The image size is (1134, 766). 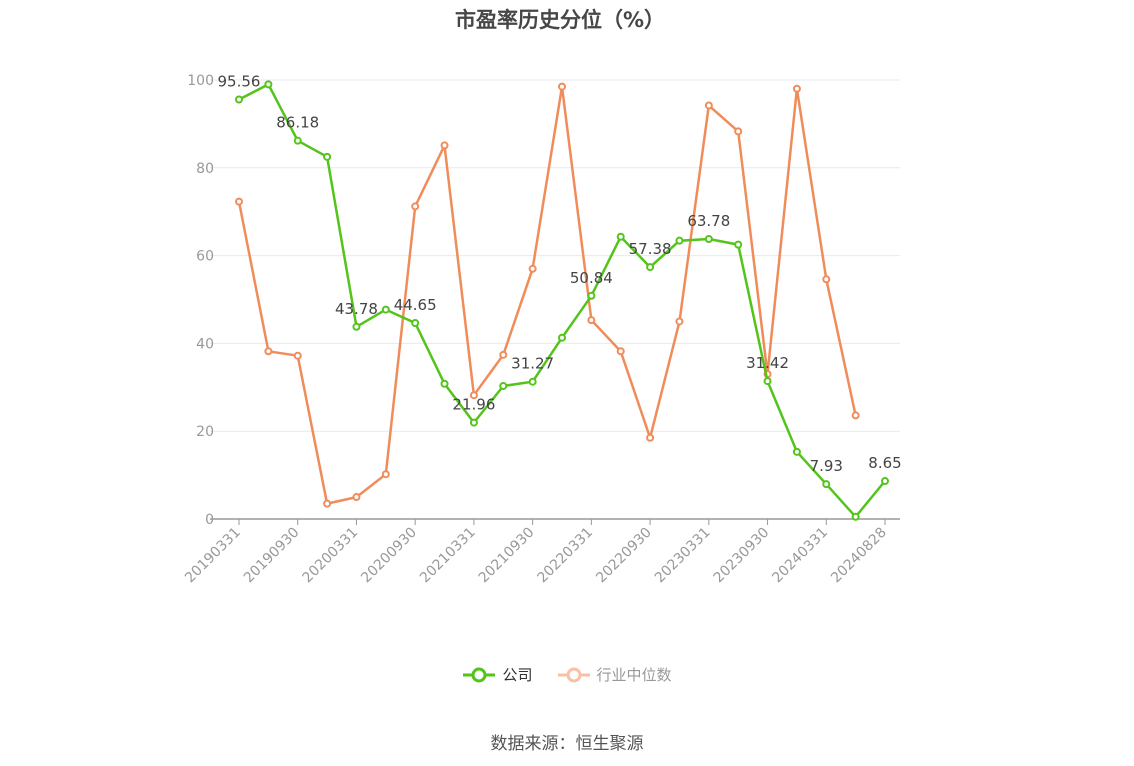 I want to click on data-label: 44.65, so click(x=415, y=305).